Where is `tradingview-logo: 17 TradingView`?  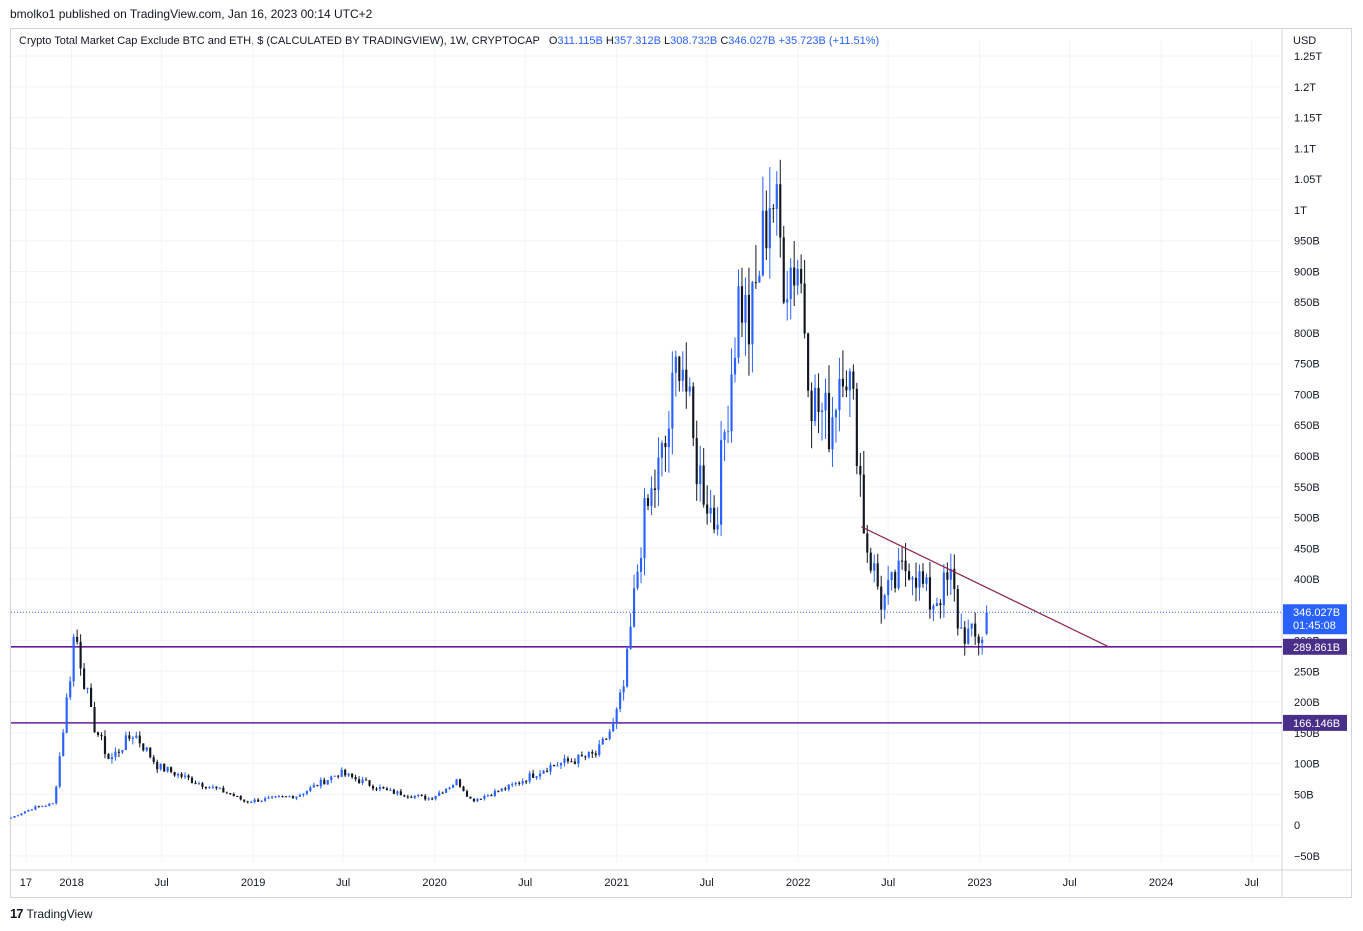 tradingview-logo: 17 TradingView is located at coordinates (51, 913).